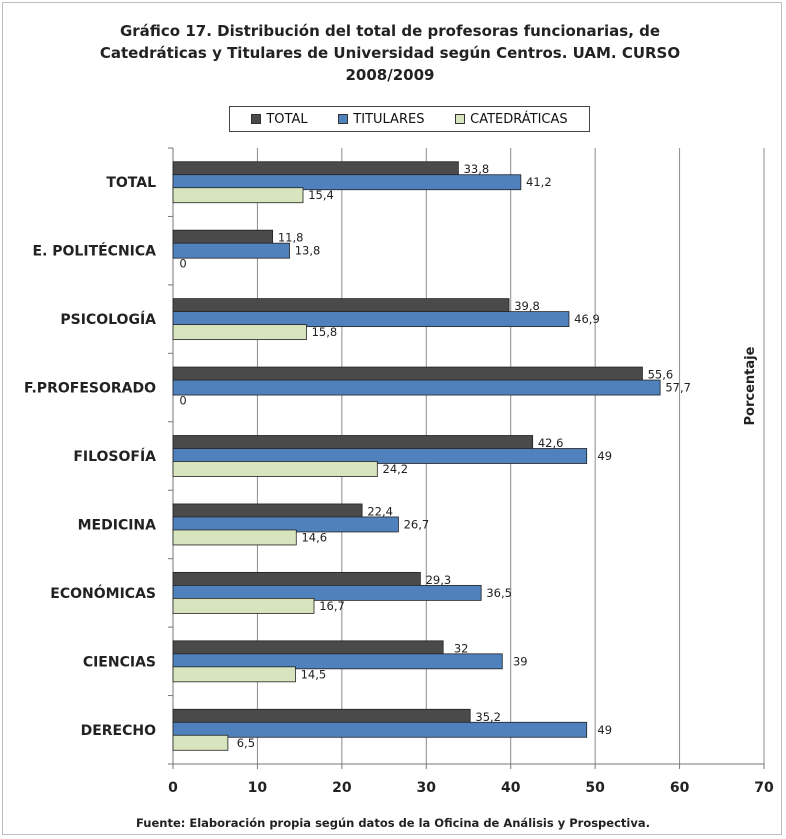 The width and height of the screenshot is (786, 839). What do you see at coordinates (380, 511) in the screenshot?
I see `data-label: 22,4` at bounding box center [380, 511].